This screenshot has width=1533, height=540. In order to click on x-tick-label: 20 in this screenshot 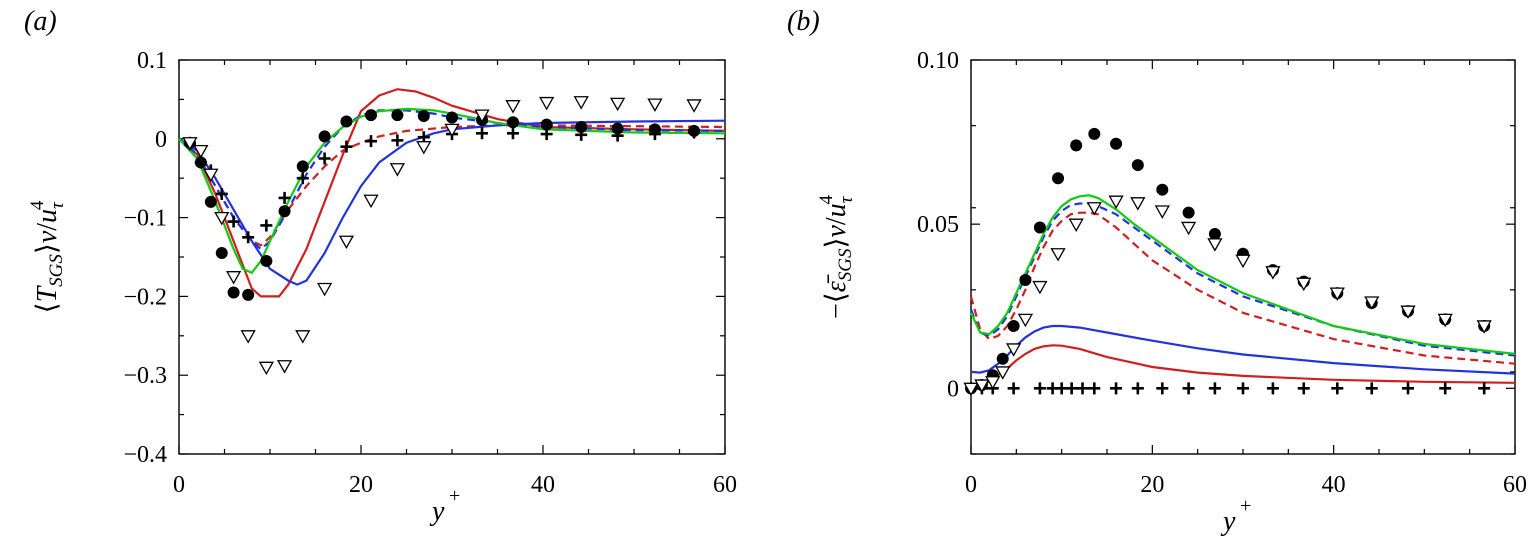, I will do `click(1152, 485)`.